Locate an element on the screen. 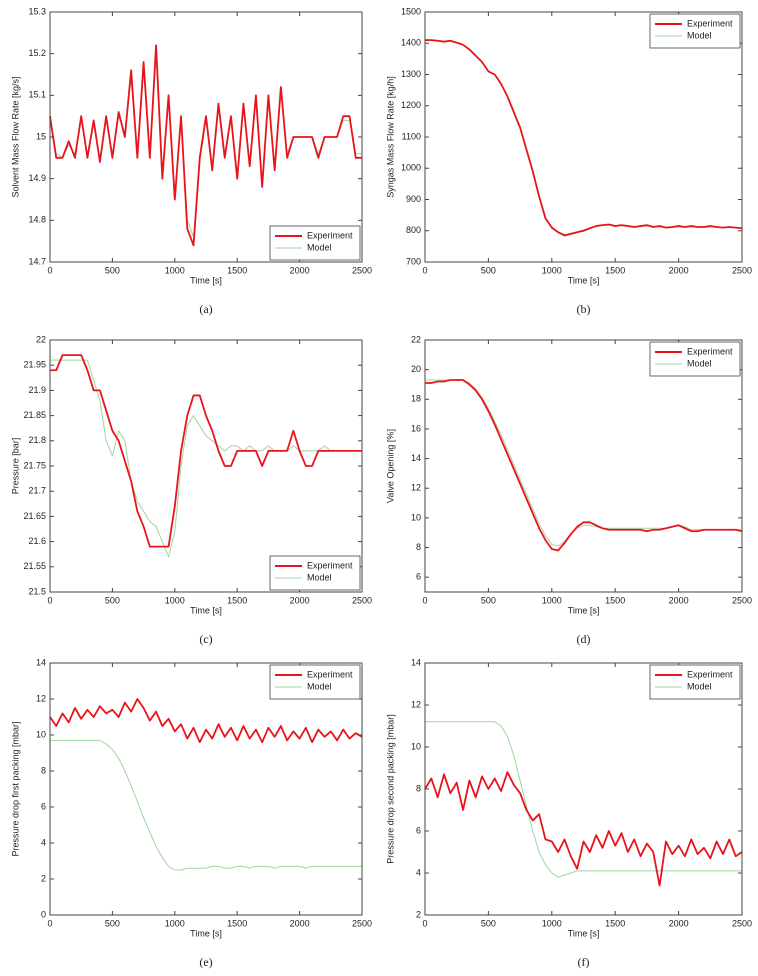 This screenshot has height=976, width=758. y-tick-label: 14.8 is located at coordinates (37, 220).